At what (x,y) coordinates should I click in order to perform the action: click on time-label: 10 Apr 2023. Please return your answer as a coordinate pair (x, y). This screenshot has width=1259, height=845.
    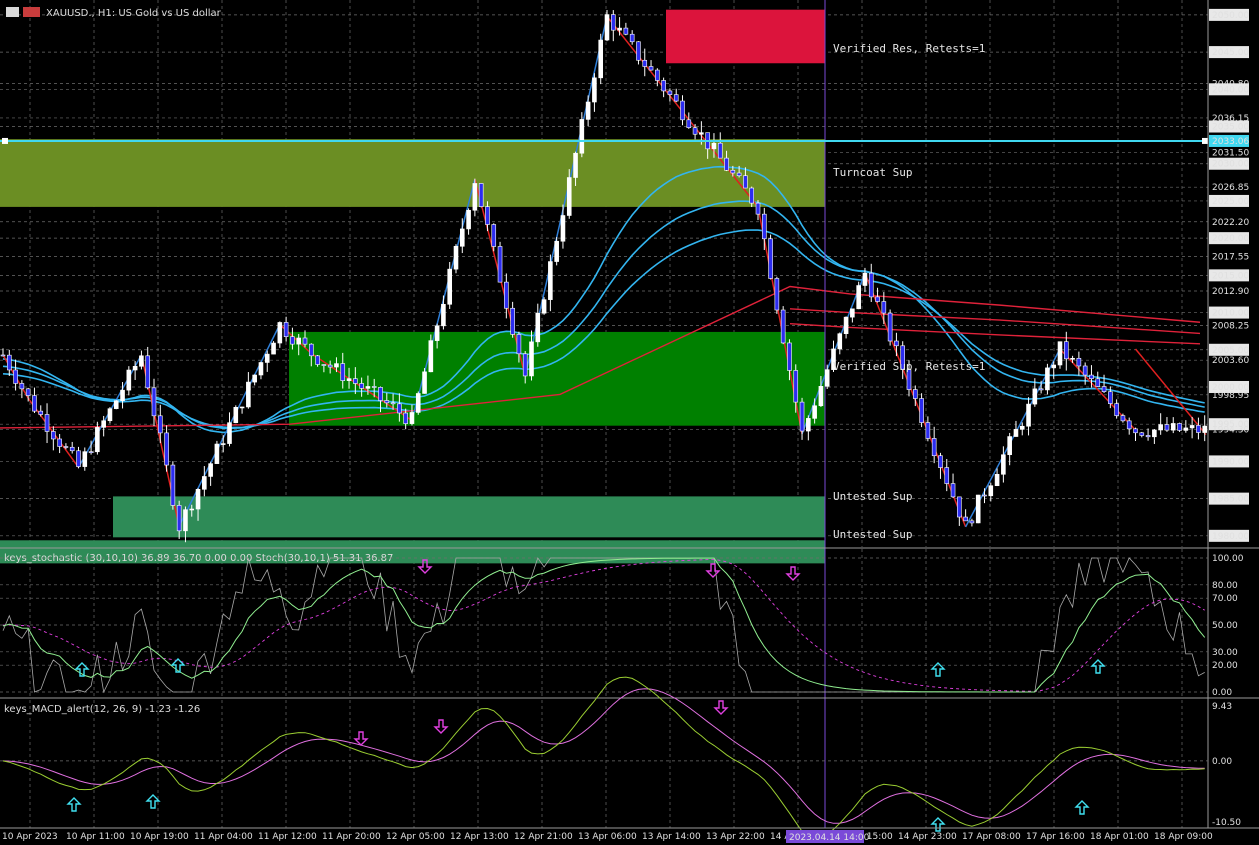
    Looking at the image, I should click on (30, 837).